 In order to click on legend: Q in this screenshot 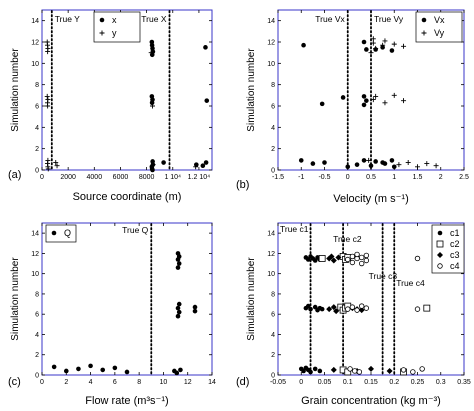, I will do `click(61, 233)`.